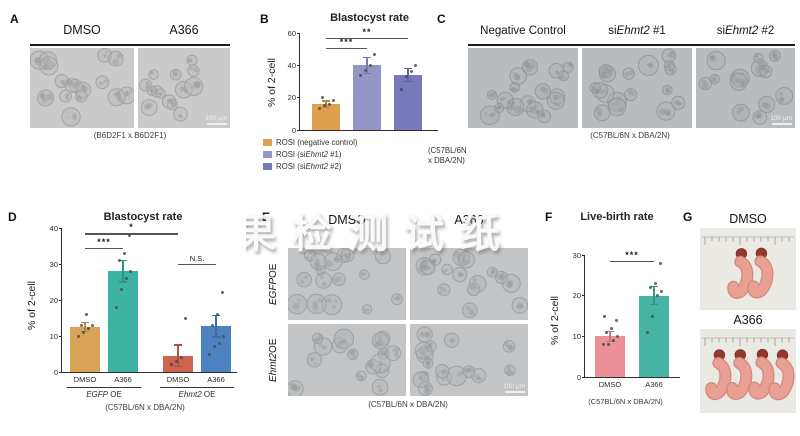 Image resolution: width=800 pixels, height=436 pixels. What do you see at coordinates (32, 305) in the screenshot?
I see `panel-d-ylabel: % of 2-cell` at bounding box center [32, 305].